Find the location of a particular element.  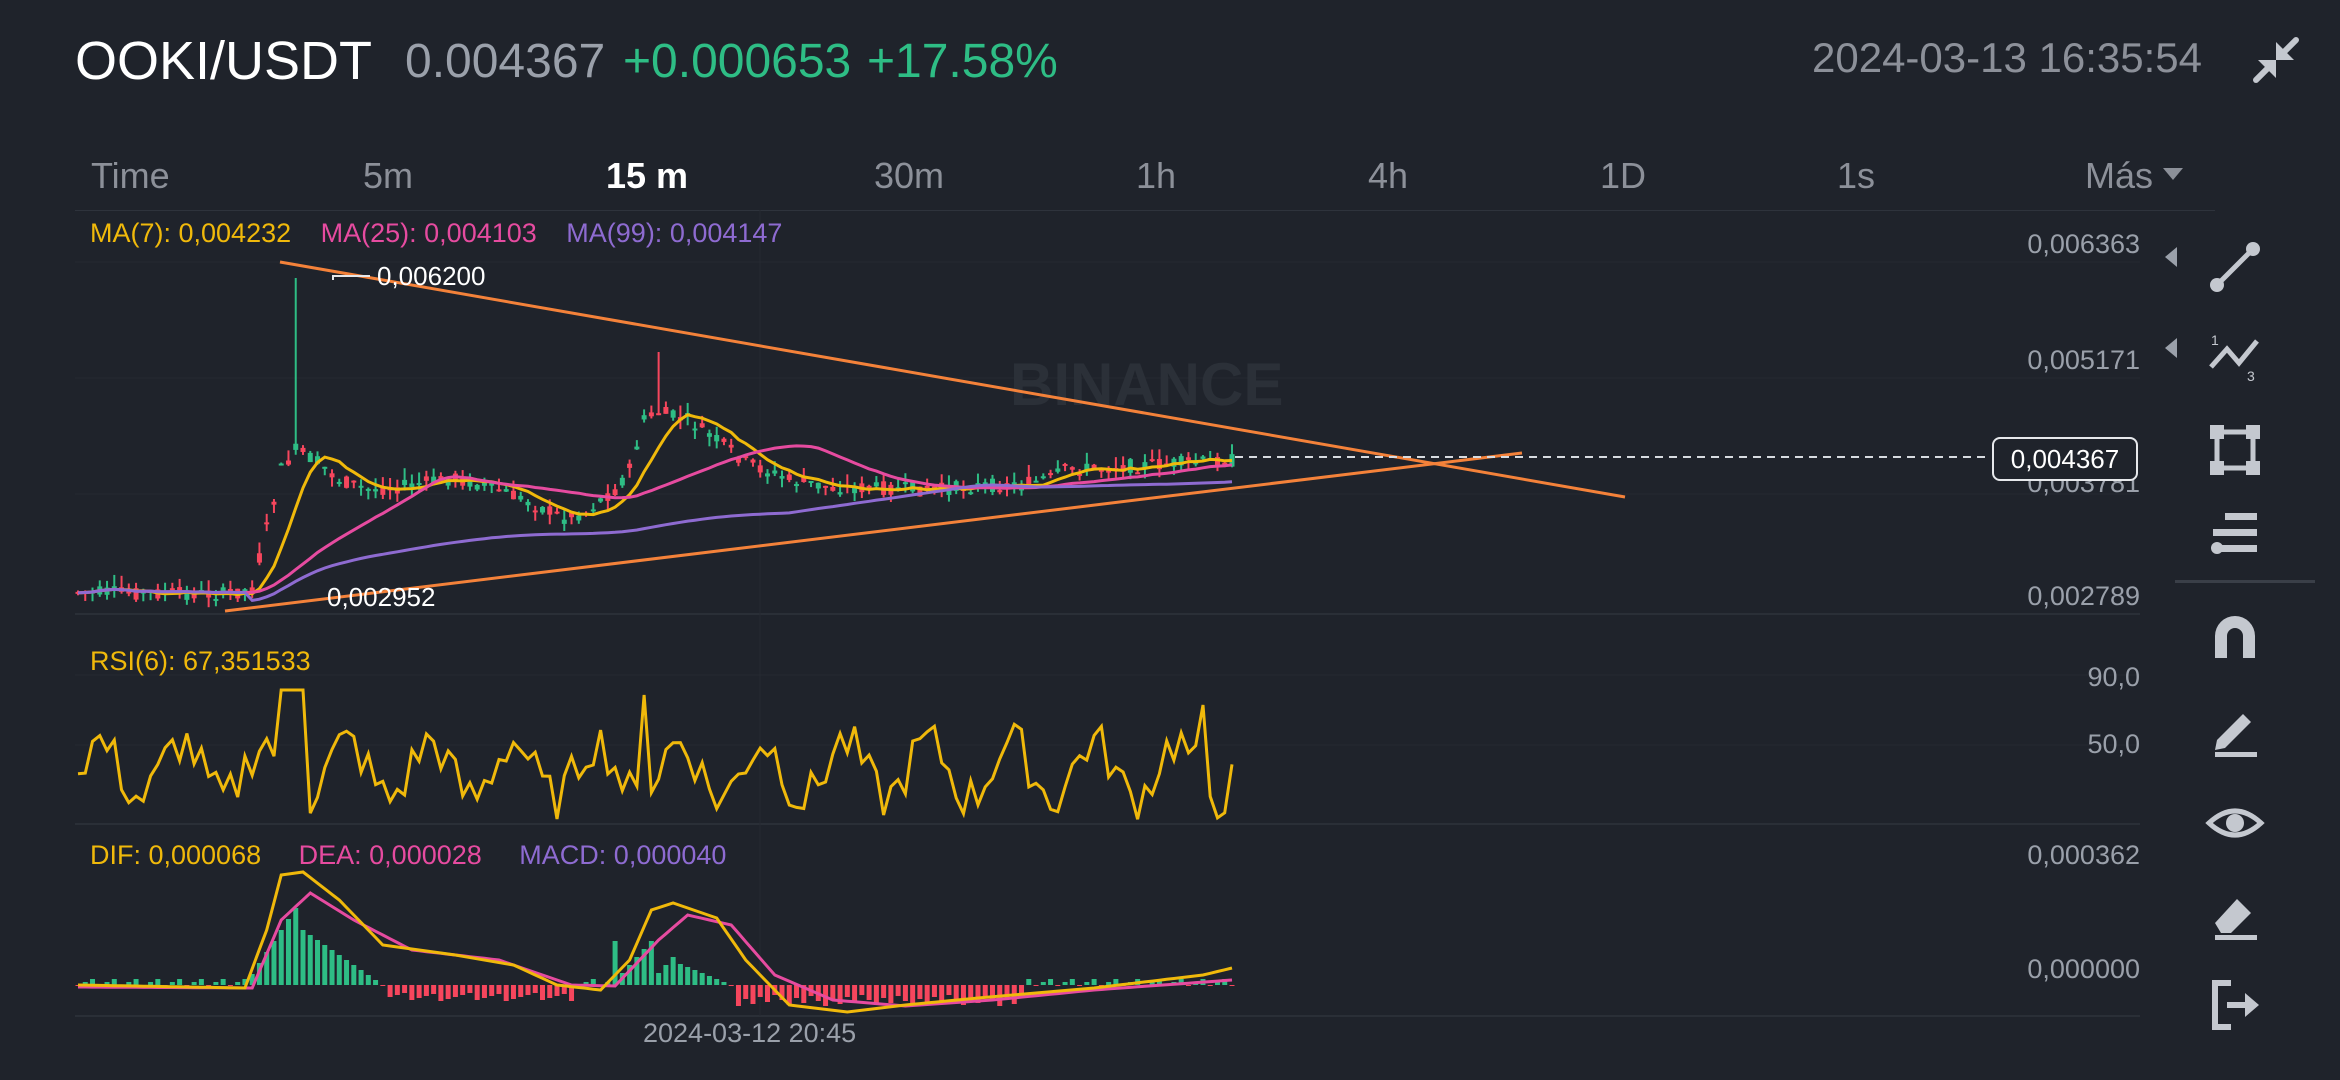

tab-4h: 4h is located at coordinates (1388, 175).